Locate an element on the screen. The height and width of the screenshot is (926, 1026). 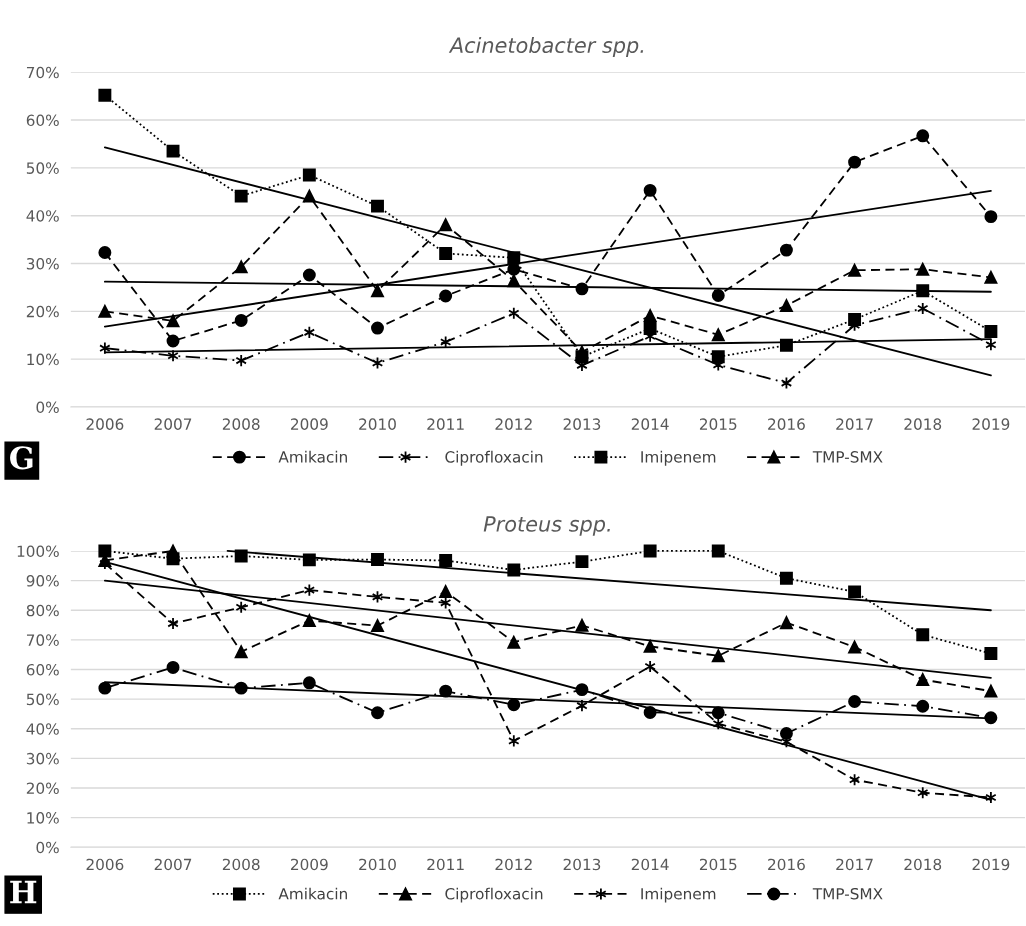
y-tick-label: 80% is located at coordinates (42, 610).